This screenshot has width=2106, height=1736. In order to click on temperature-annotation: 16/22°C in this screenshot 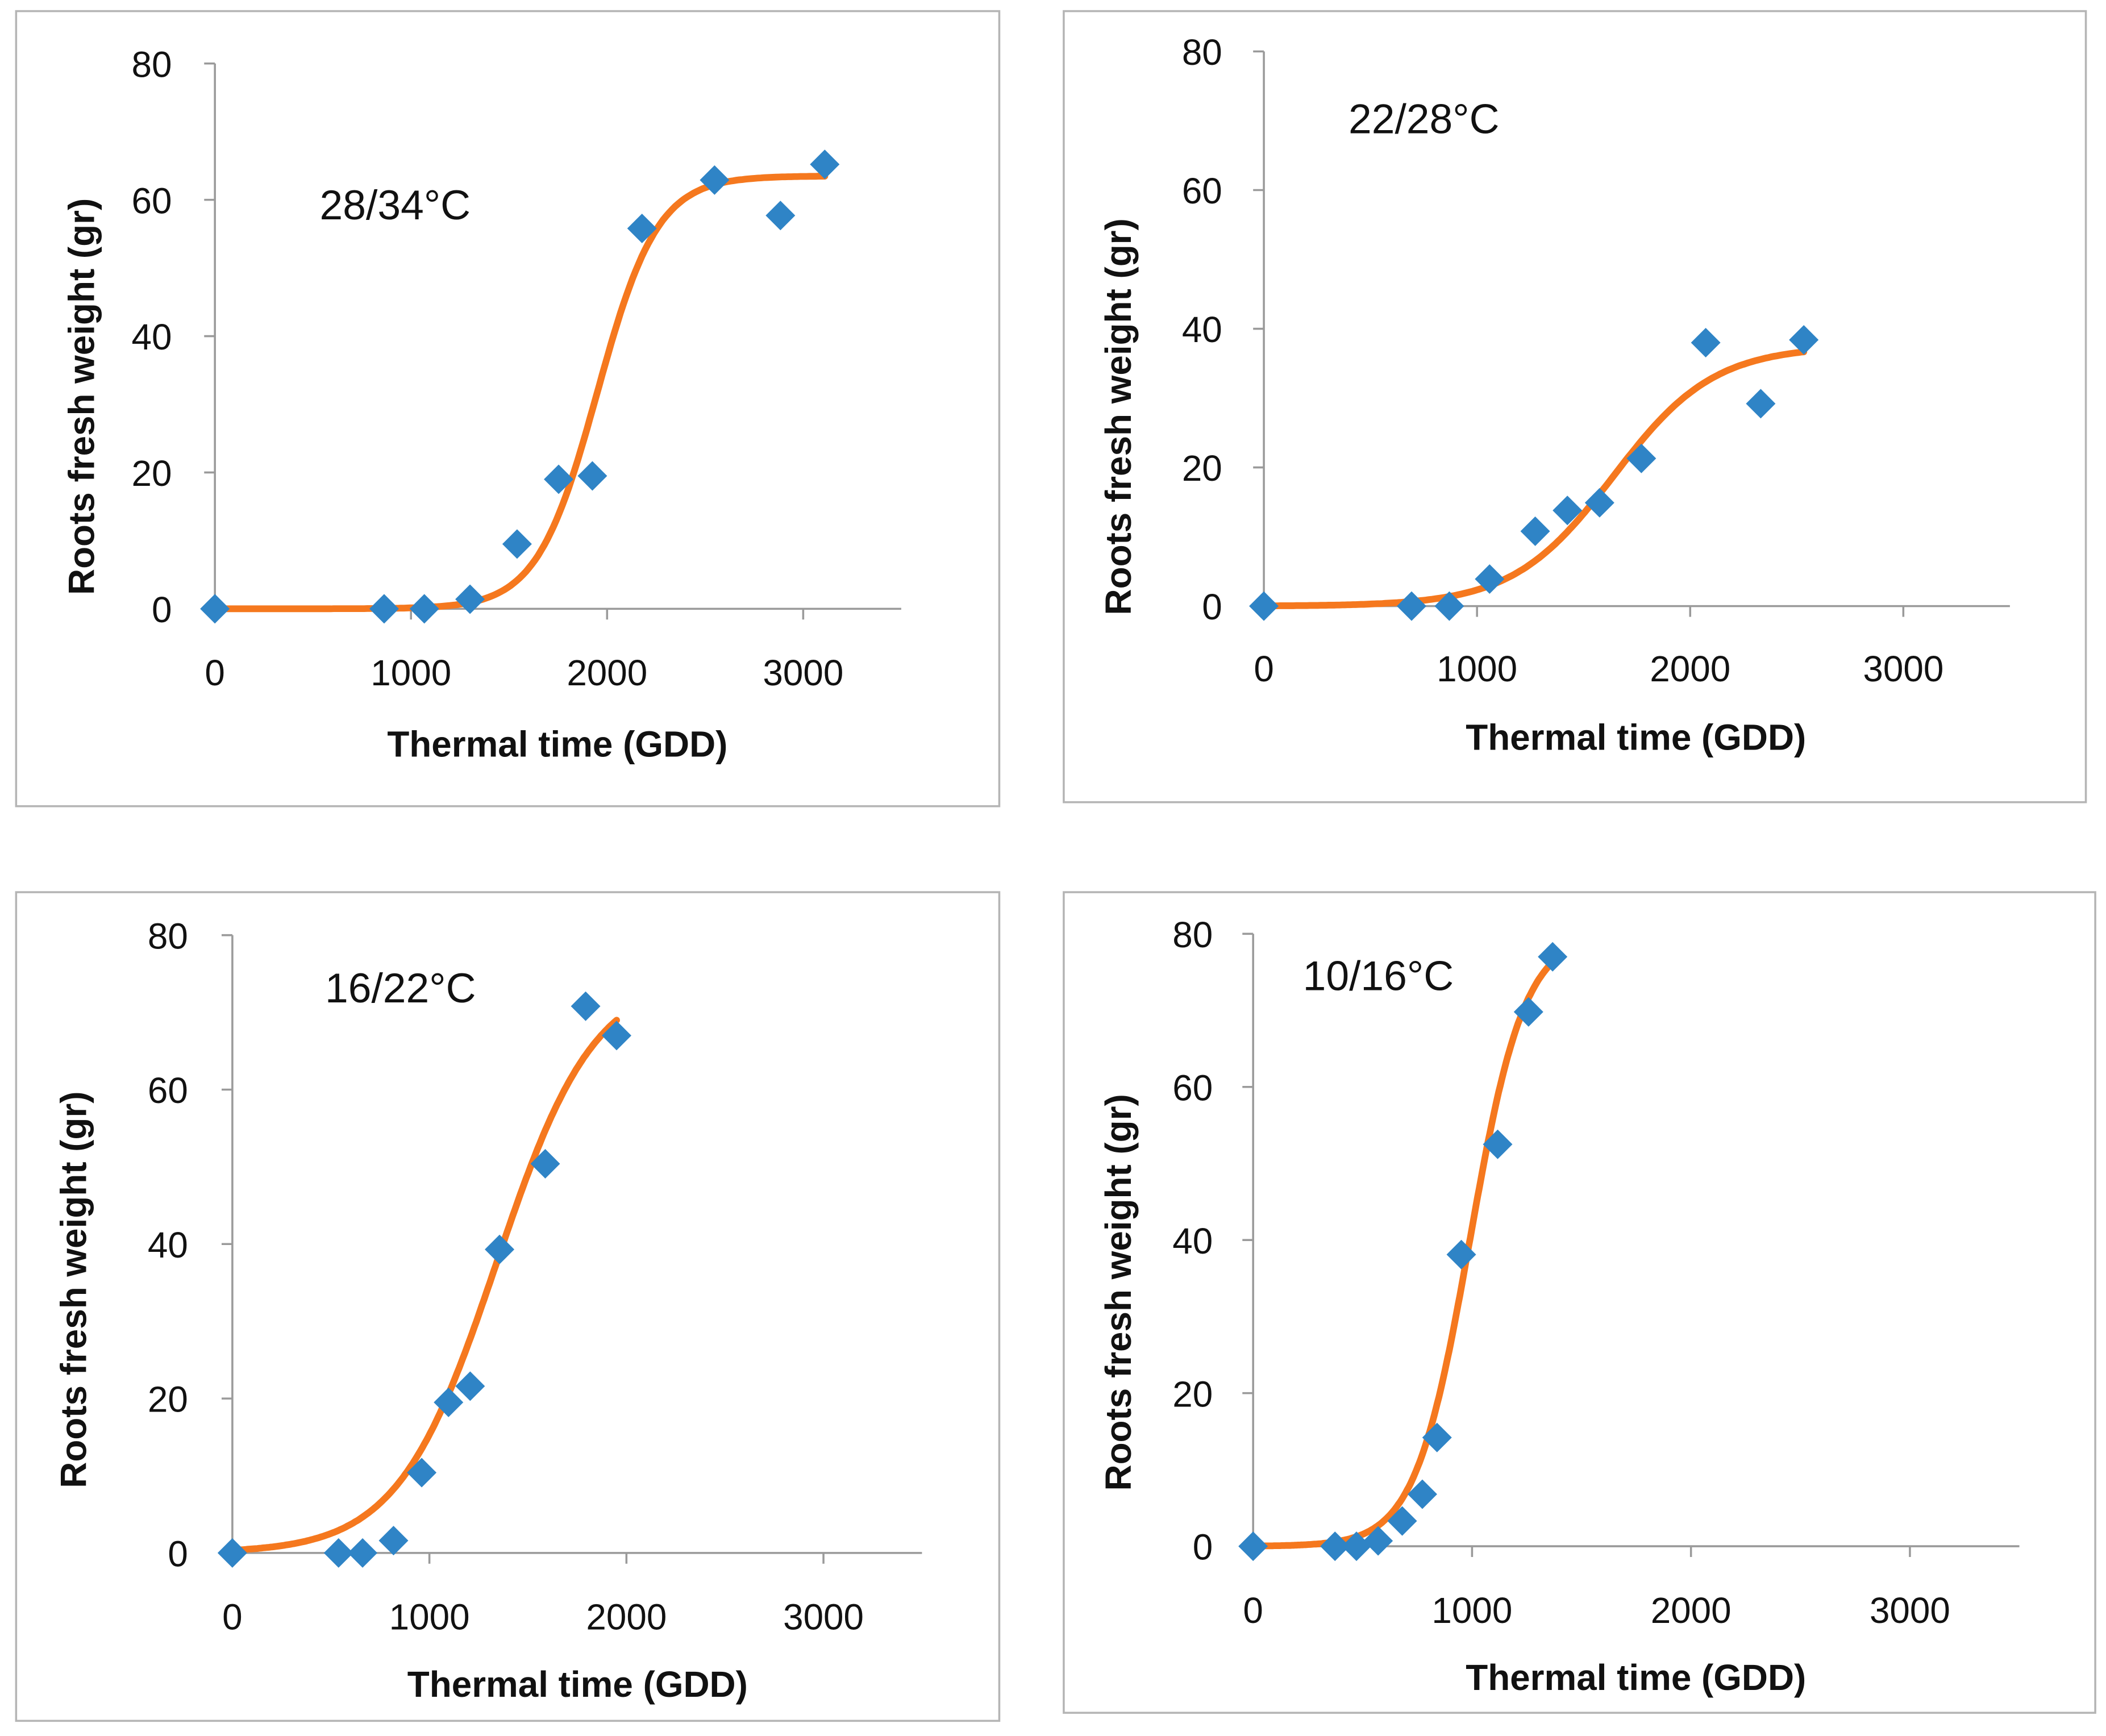, I will do `click(400, 988)`.